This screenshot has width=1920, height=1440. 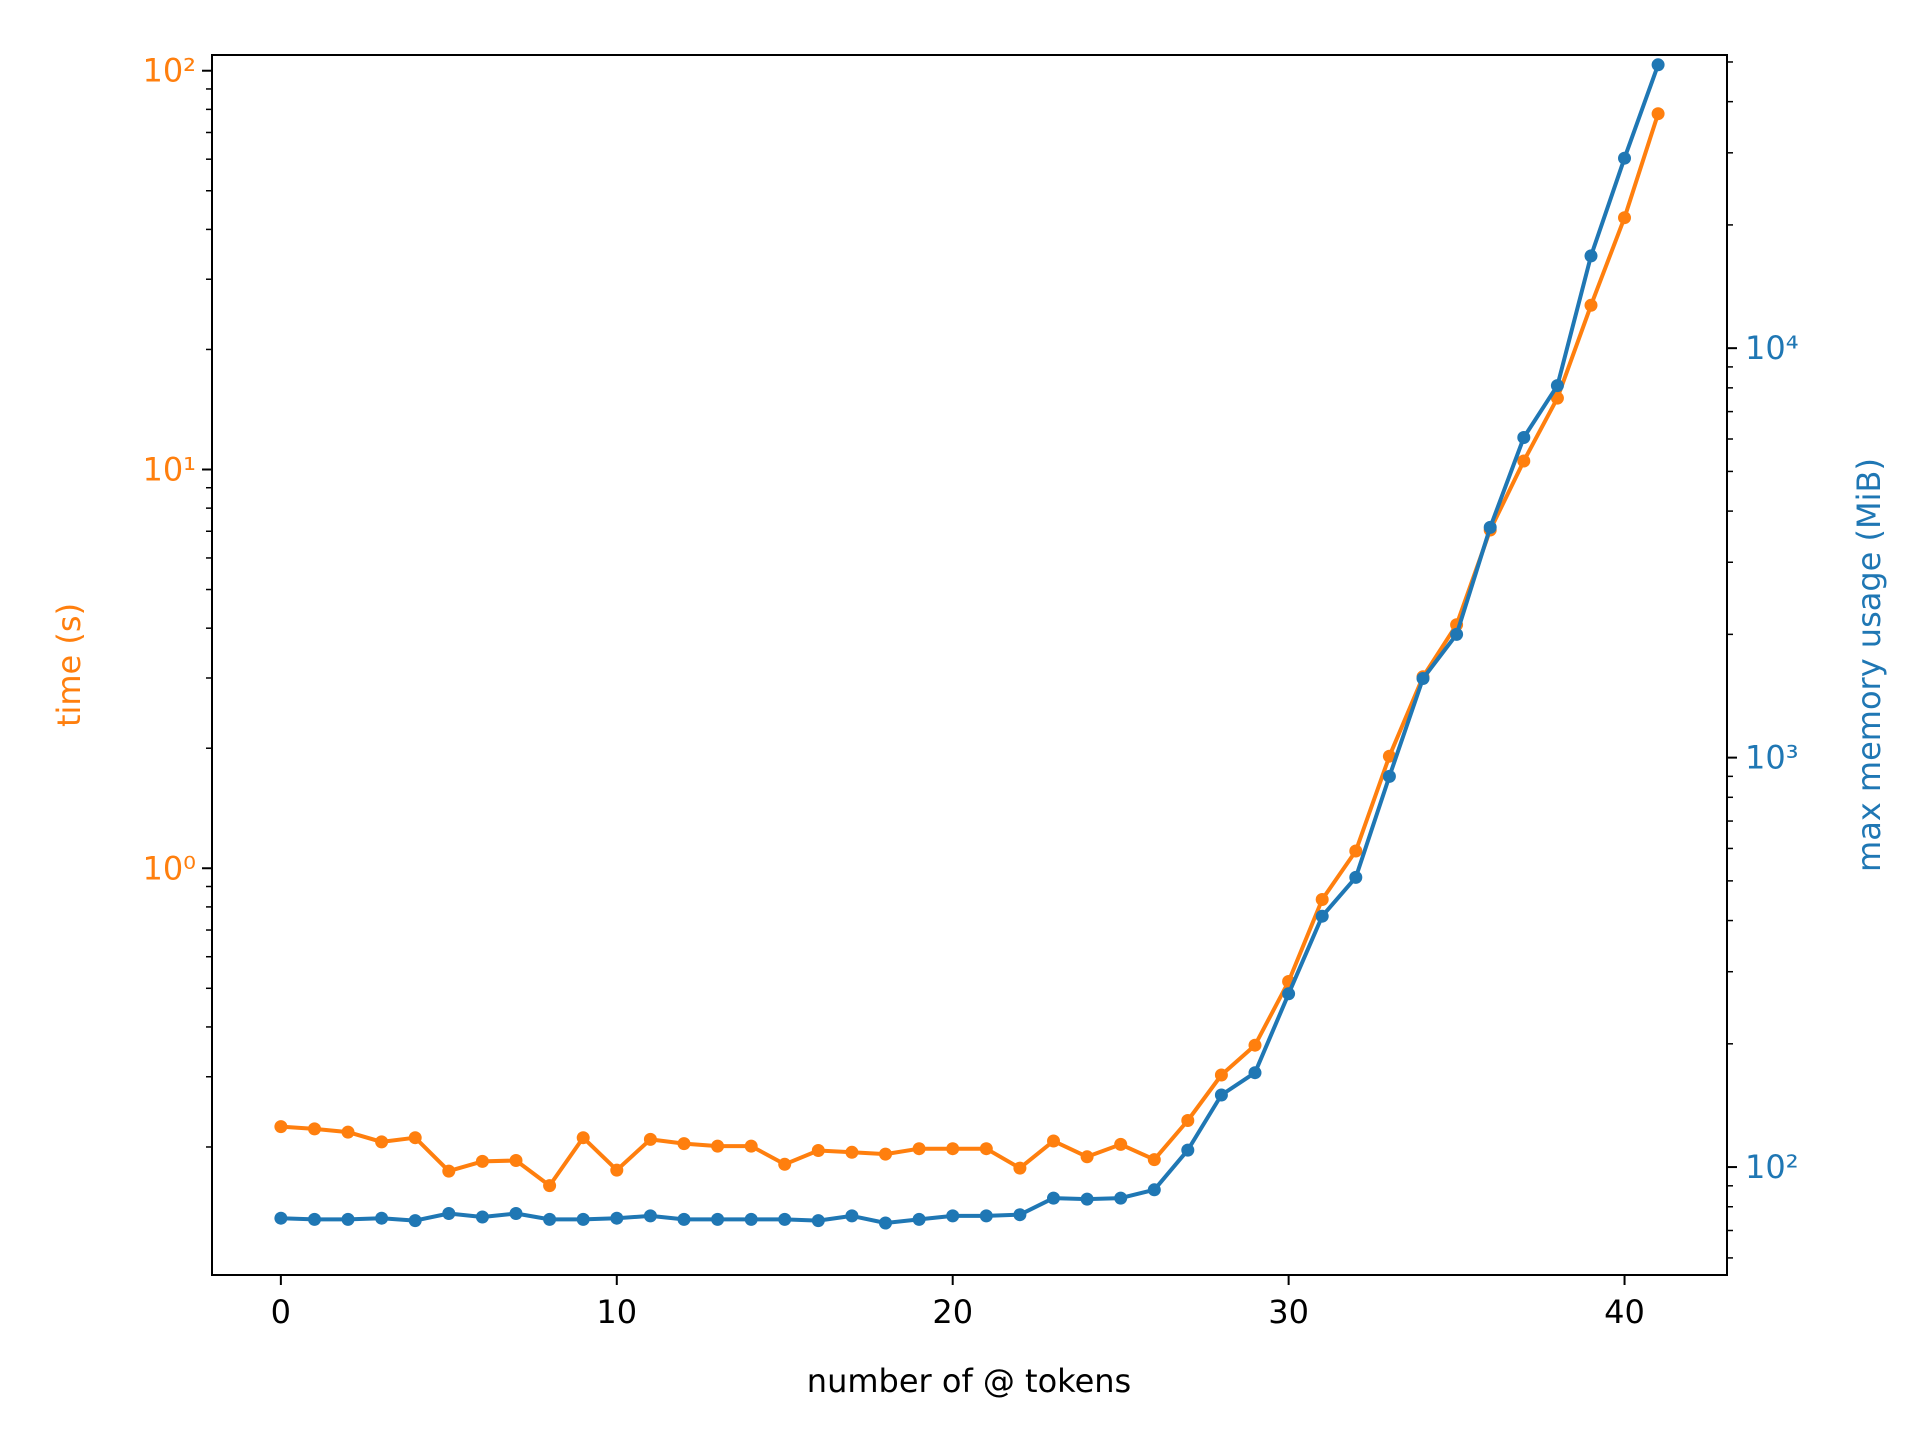 What do you see at coordinates (281, 1312) in the screenshot?
I see `x-tick-label: 0` at bounding box center [281, 1312].